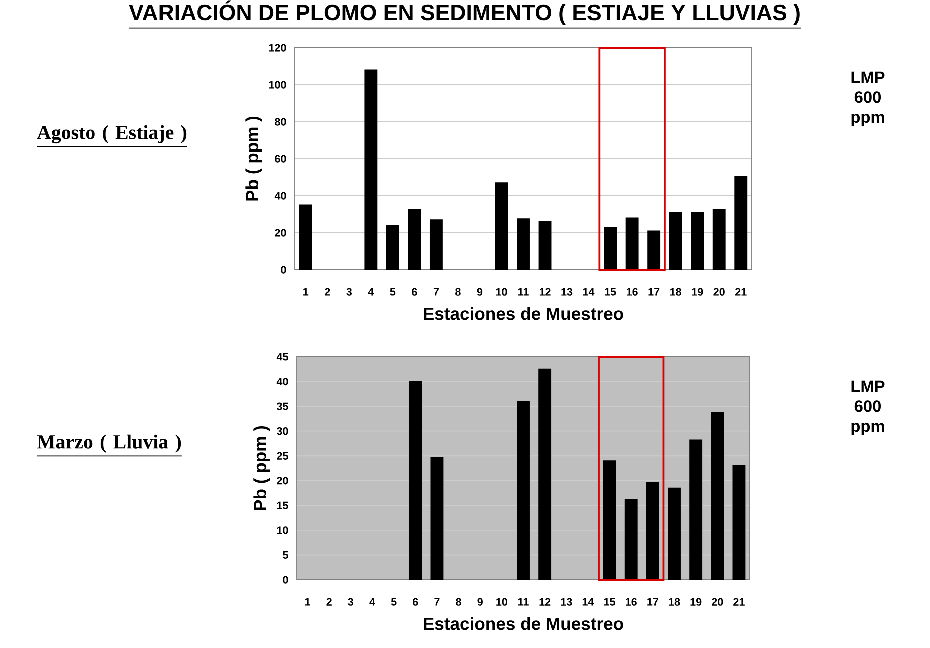  What do you see at coordinates (109, 443) in the screenshot?
I see `text: Marzo ( Lluvia )` at bounding box center [109, 443].